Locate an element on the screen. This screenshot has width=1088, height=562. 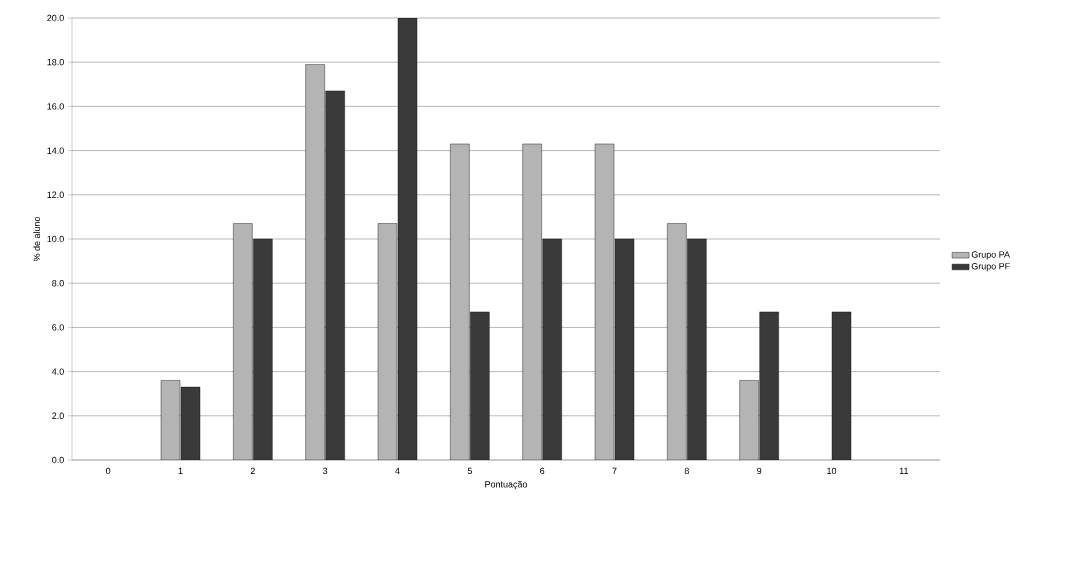
y-axis-title: % de aluno is located at coordinates (36, 239).